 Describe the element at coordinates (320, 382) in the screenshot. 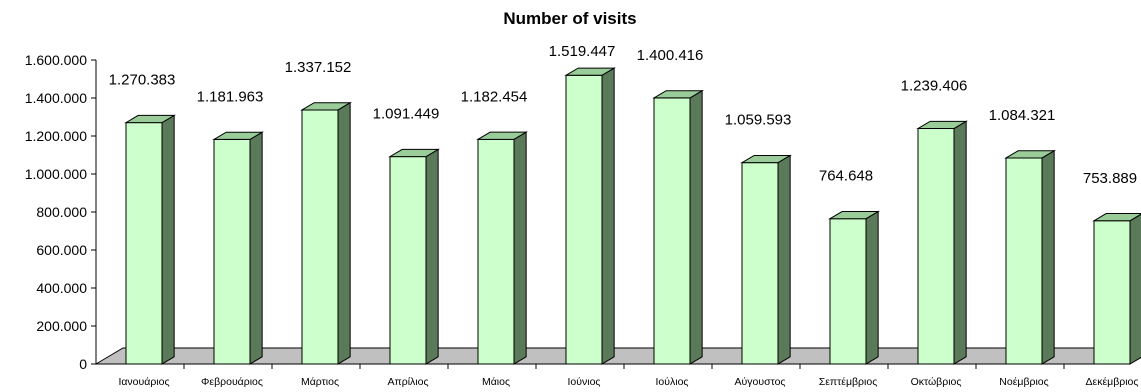

I see `x-tick-label: Μάρτιος` at that location.